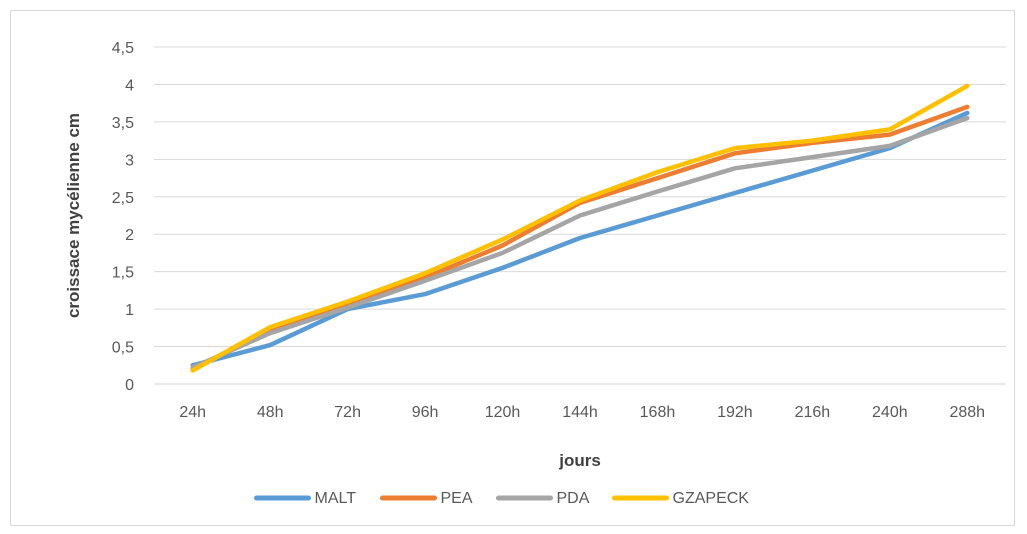  Describe the element at coordinates (658, 412) in the screenshot. I see `x-tick-label: 168h` at that location.